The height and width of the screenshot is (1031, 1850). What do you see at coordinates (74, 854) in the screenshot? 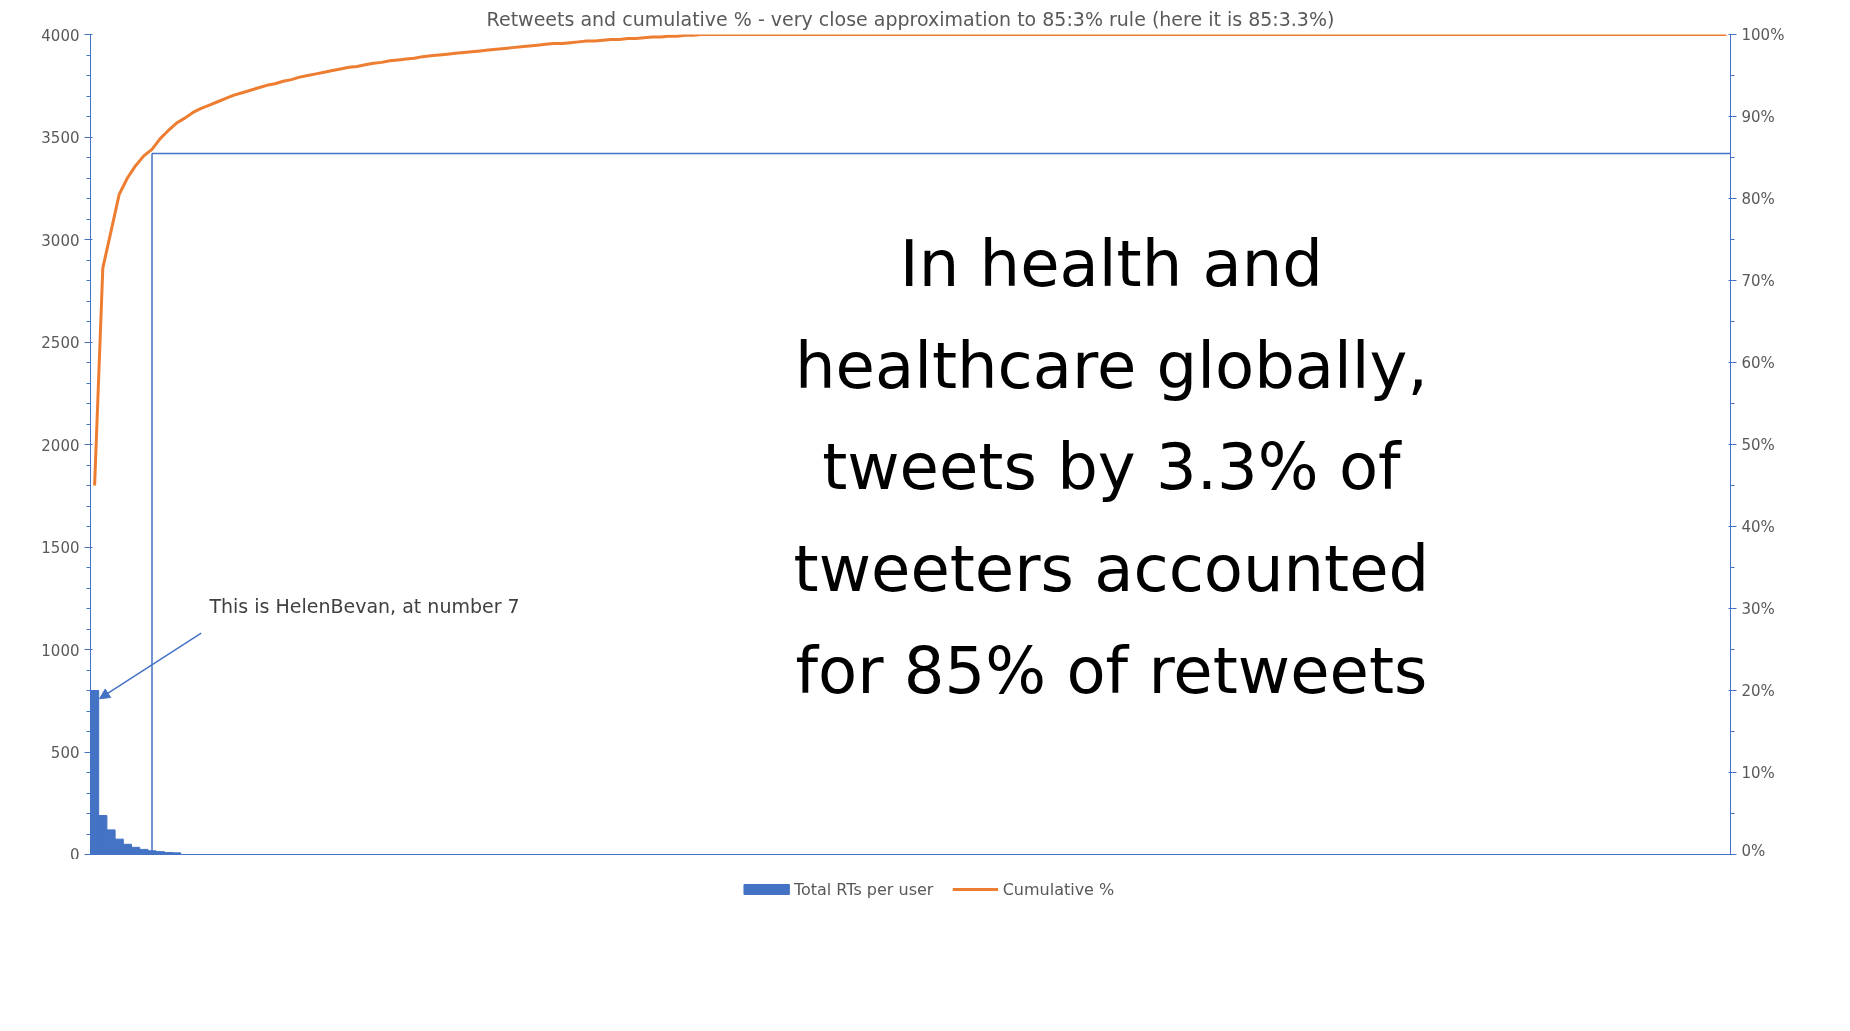
I see `y-tick-label: 0` at bounding box center [74, 854].